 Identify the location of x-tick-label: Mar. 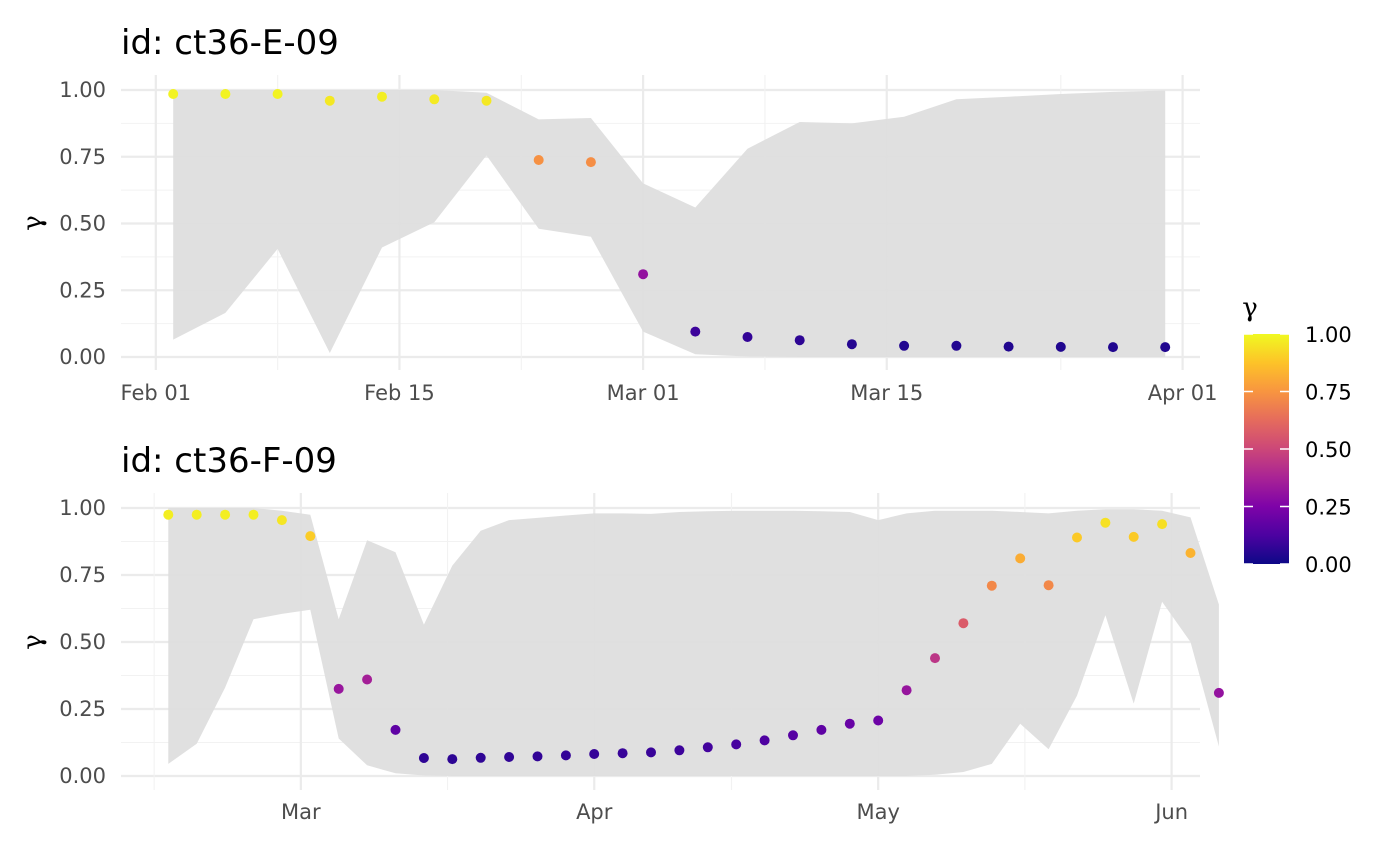
(301, 812).